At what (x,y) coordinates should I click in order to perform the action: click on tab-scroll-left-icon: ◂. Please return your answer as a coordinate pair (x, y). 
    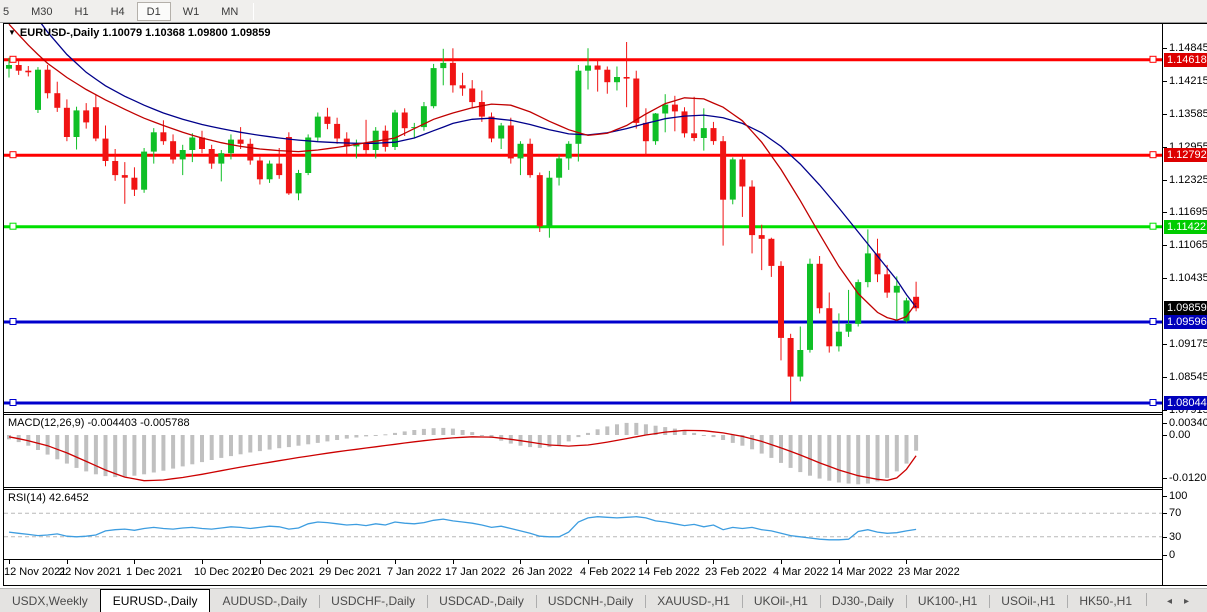
    Looking at the image, I should click on (1170, 601).